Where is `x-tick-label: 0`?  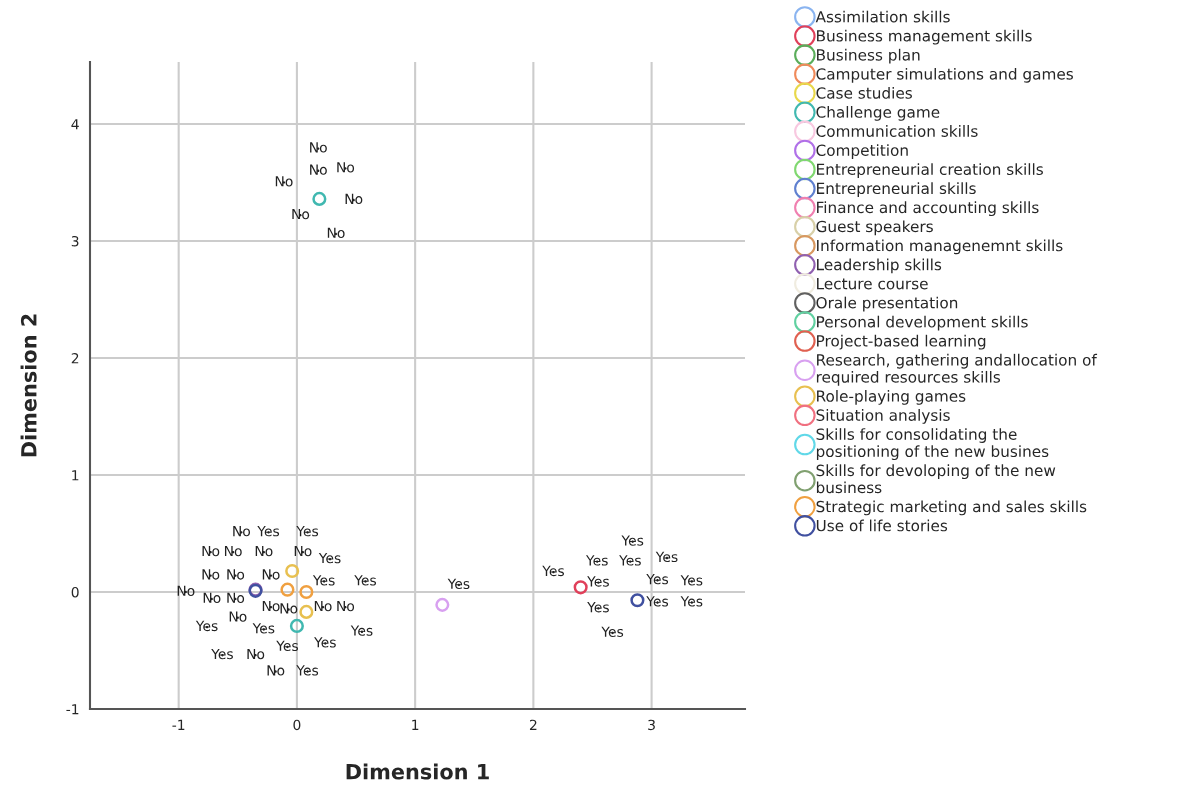
x-tick-label: 0 is located at coordinates (297, 725).